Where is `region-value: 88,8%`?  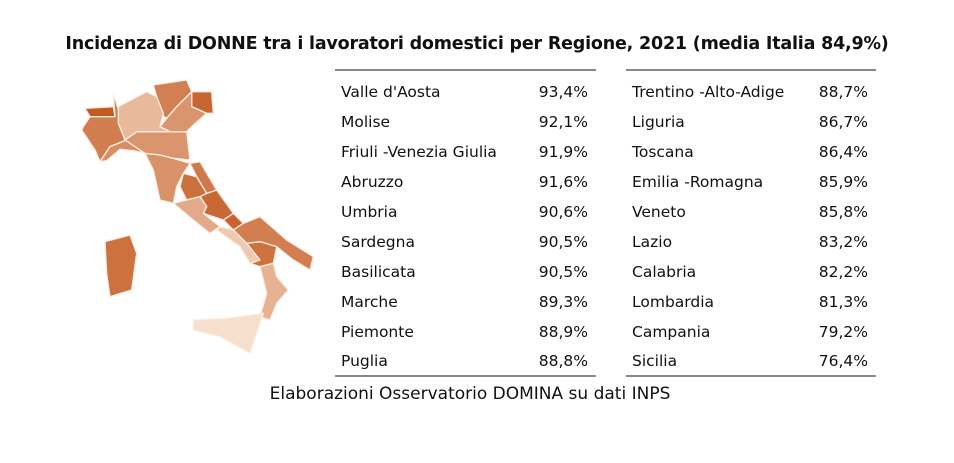
region-value: 88,8% is located at coordinates (563, 361).